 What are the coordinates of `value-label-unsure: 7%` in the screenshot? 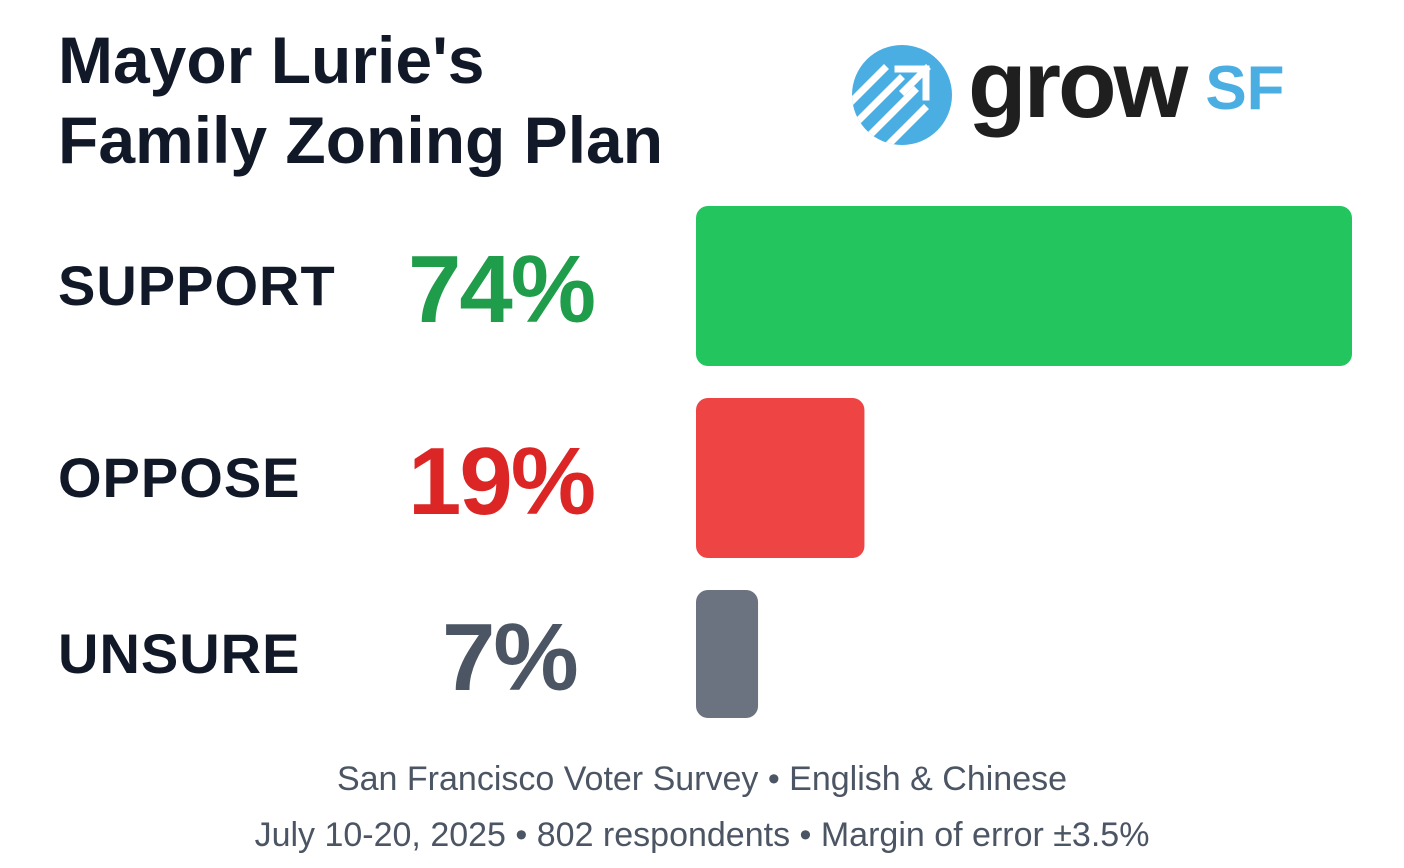 It's located at (510, 657).